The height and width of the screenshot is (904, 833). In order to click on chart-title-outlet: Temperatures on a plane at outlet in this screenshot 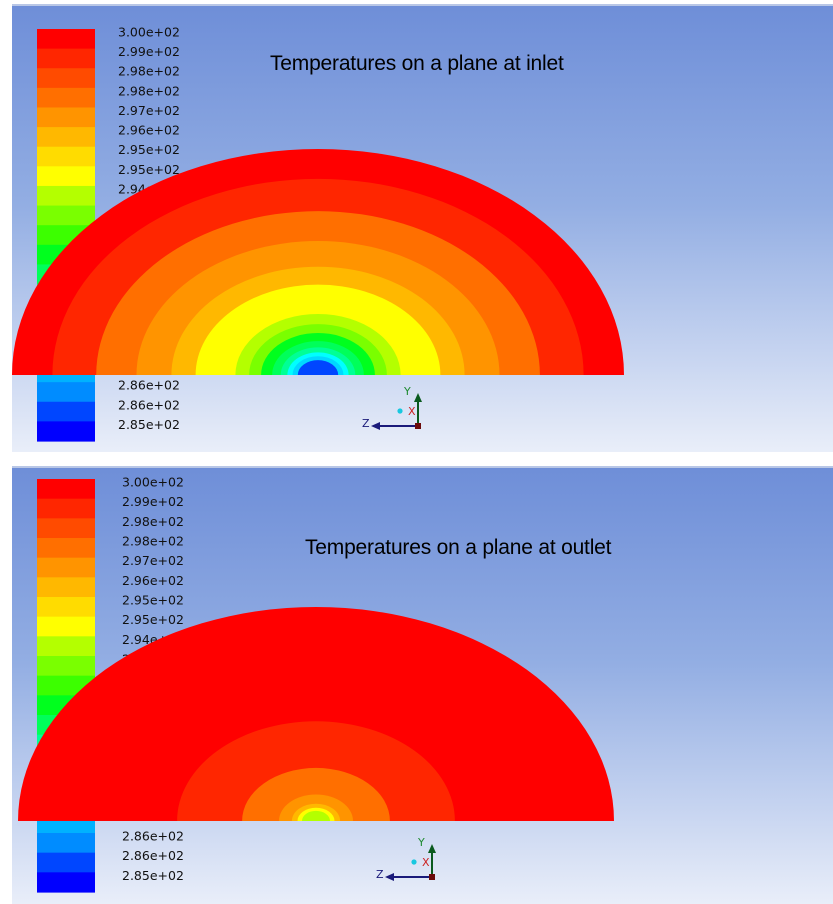, I will do `click(458, 547)`.